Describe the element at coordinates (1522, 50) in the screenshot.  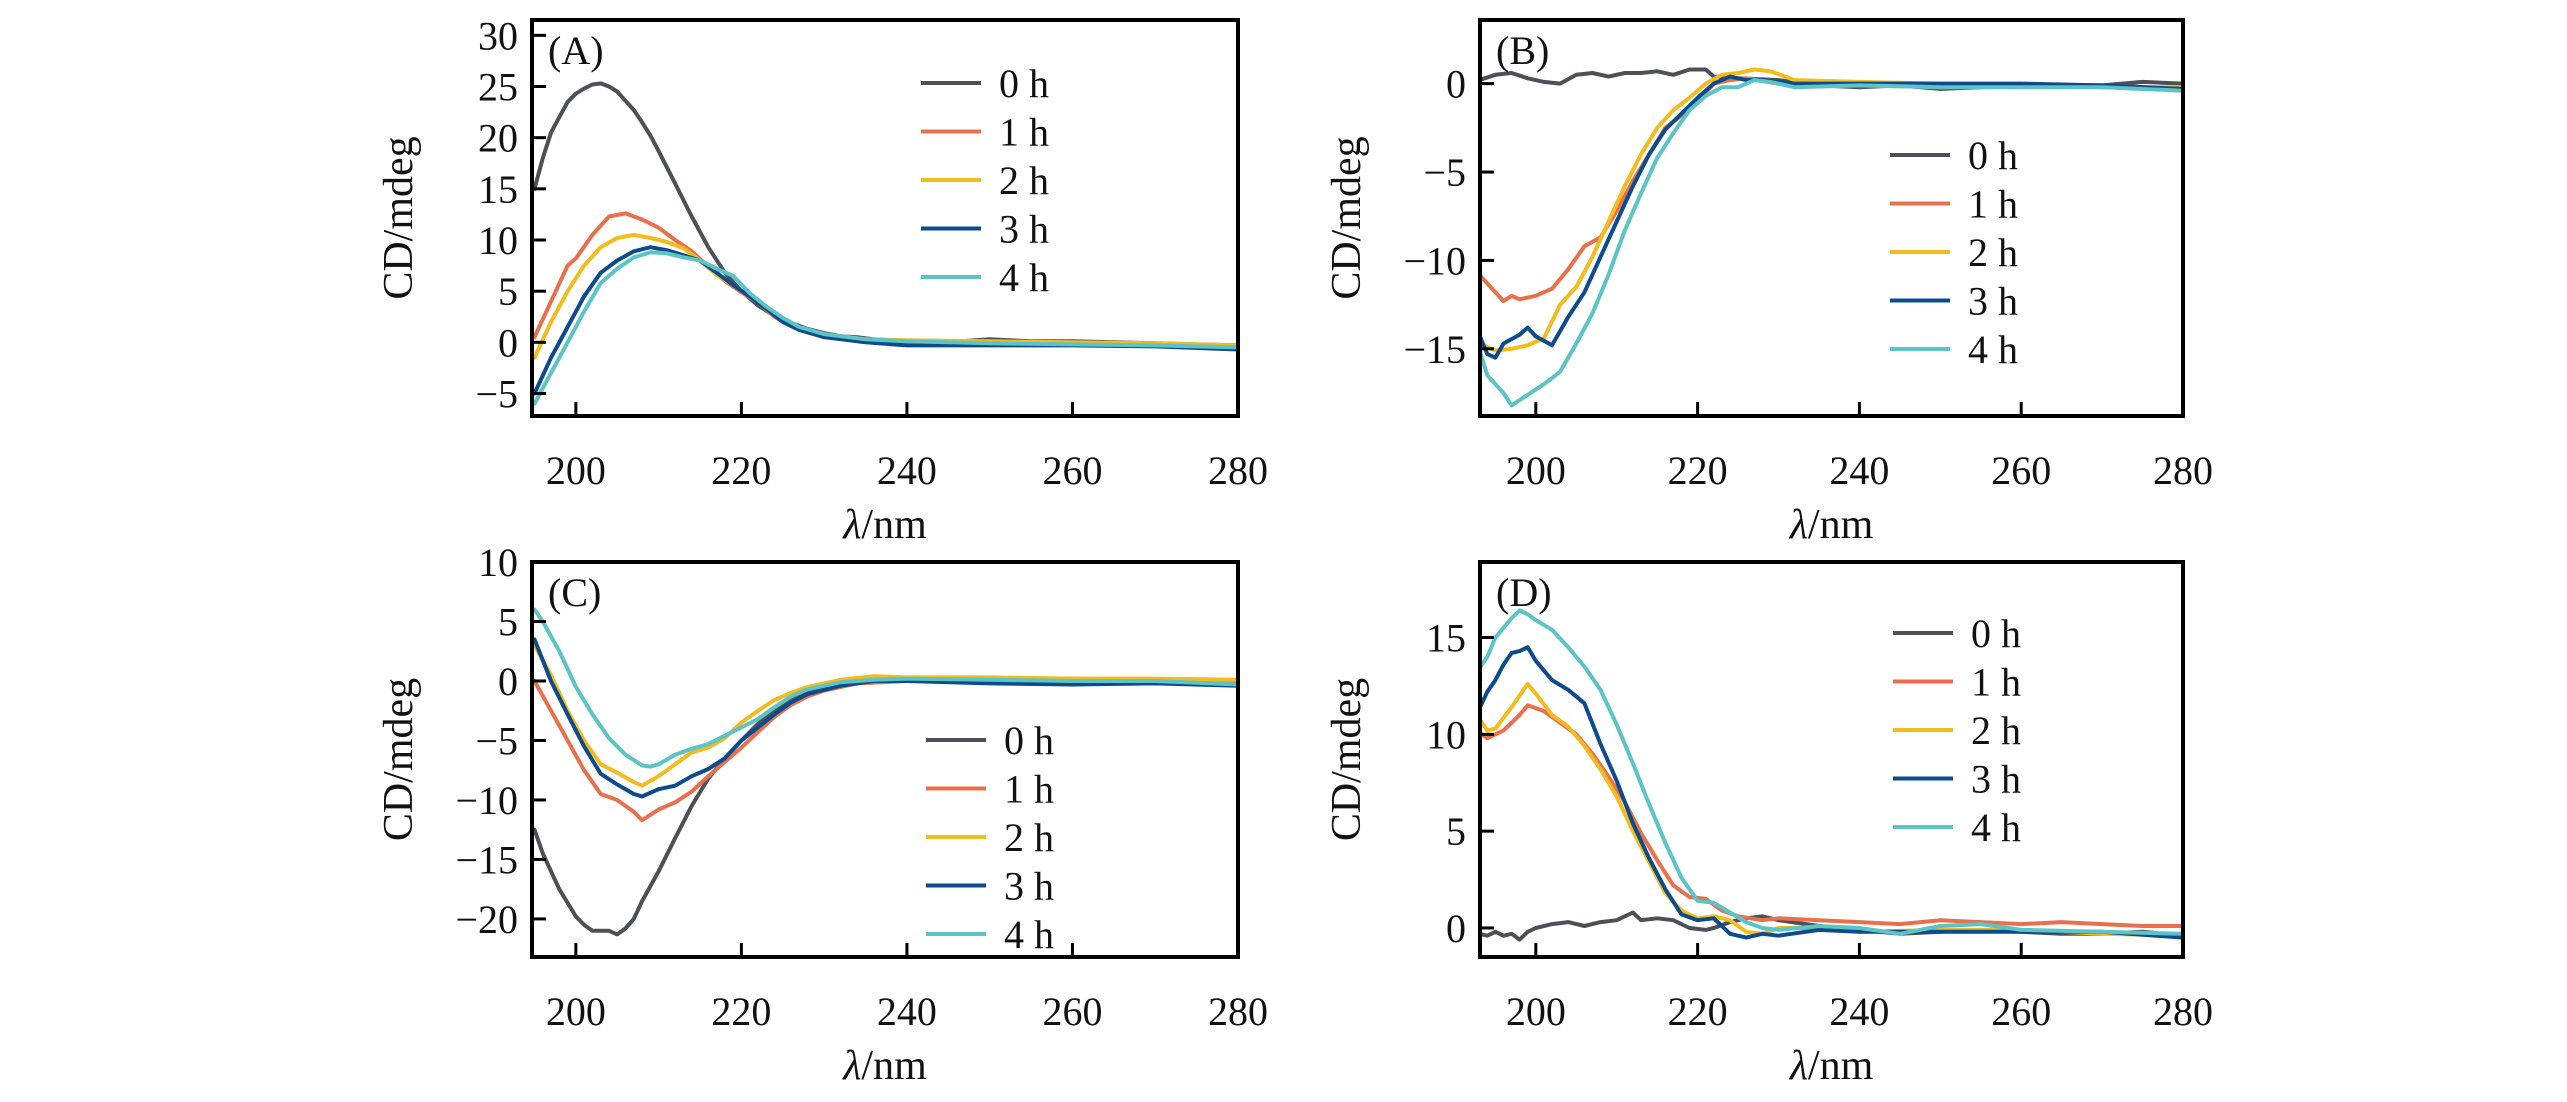
I see `panel-tag: (B)` at that location.